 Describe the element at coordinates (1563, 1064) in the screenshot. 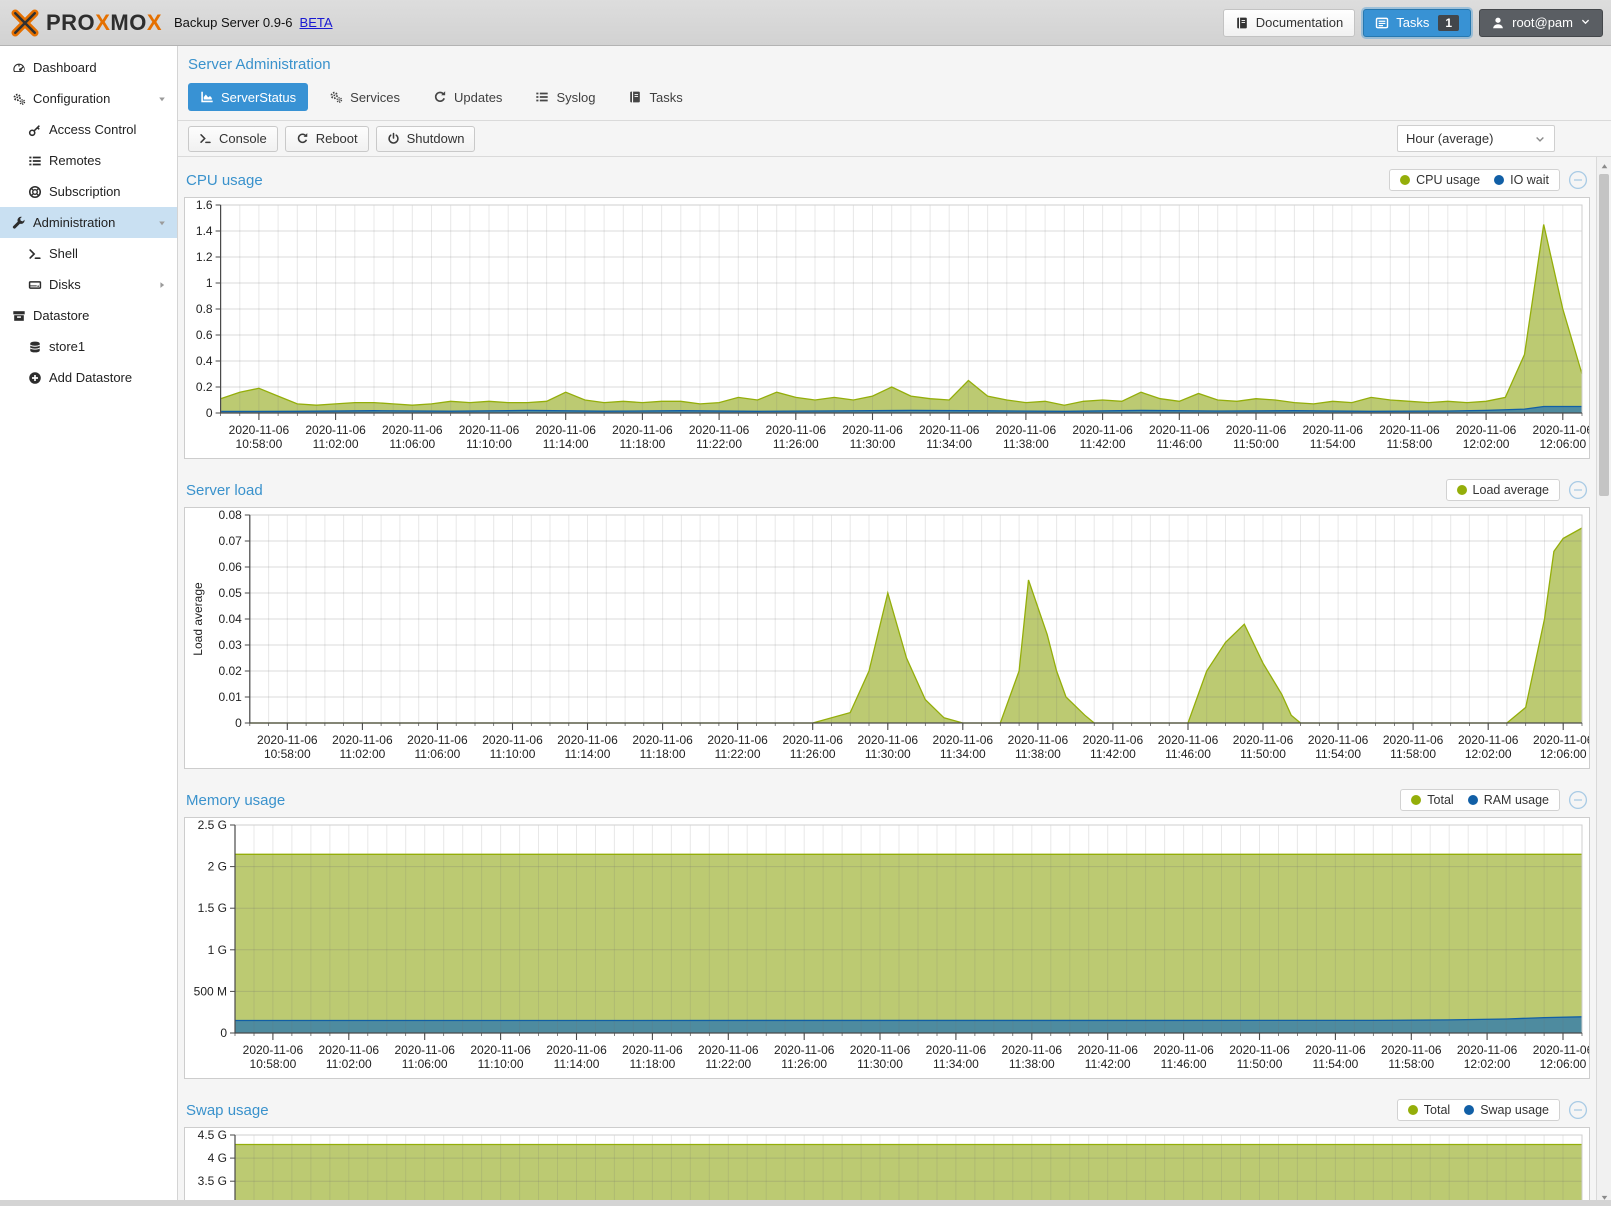

I see `svg-text: 12:06:00` at that location.